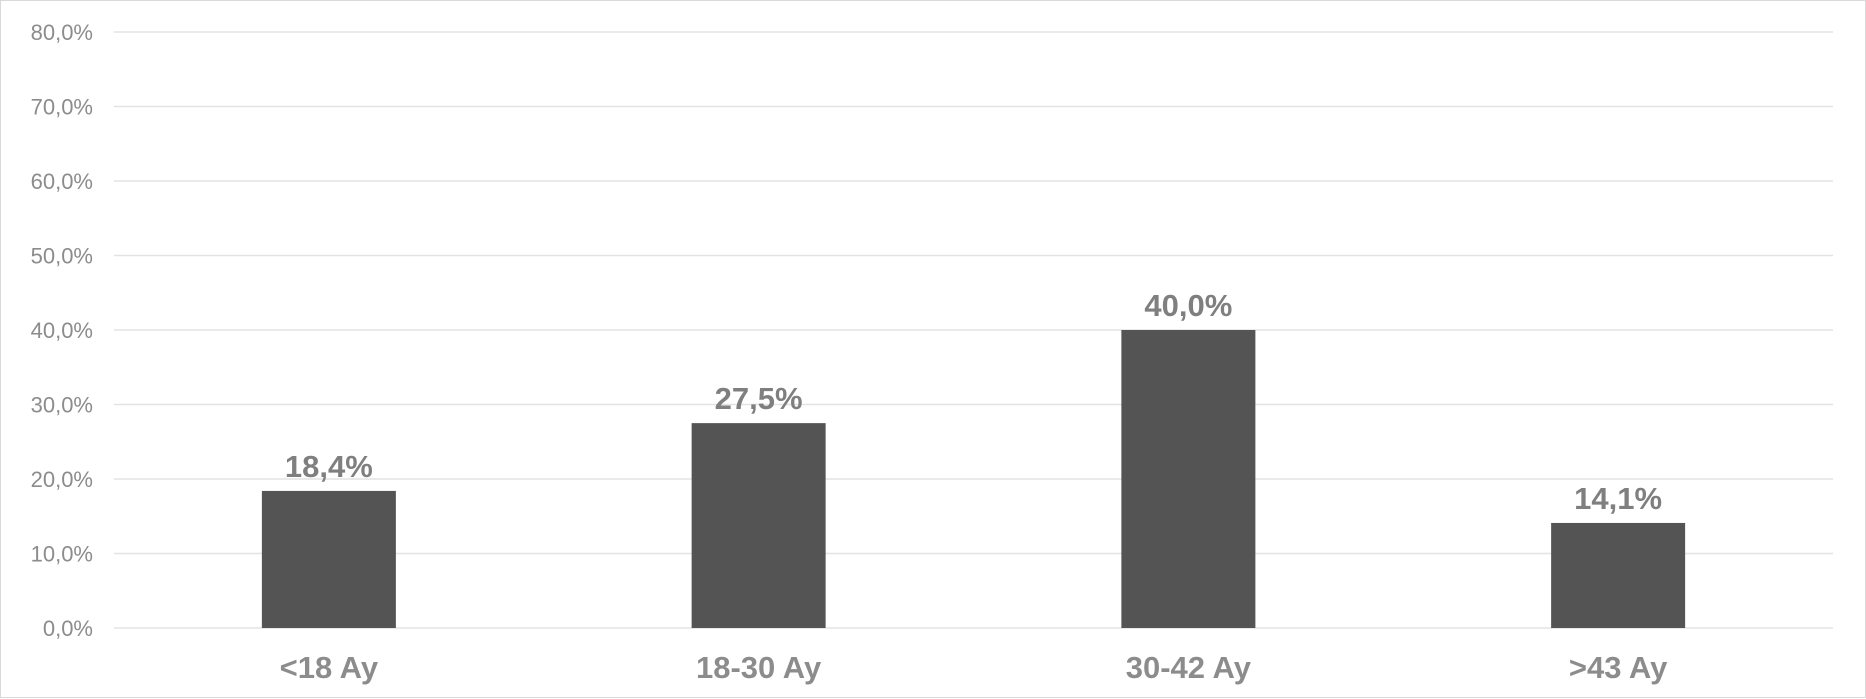  I want to click on y-tick-label: 60,0%, so click(62, 181).